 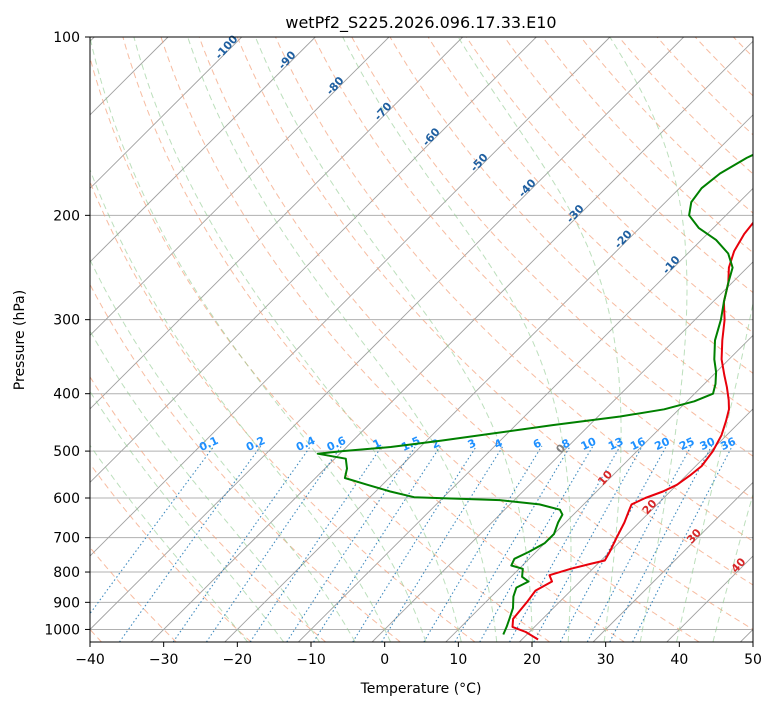 I want to click on x-tick-label: 50, so click(x=753, y=660).